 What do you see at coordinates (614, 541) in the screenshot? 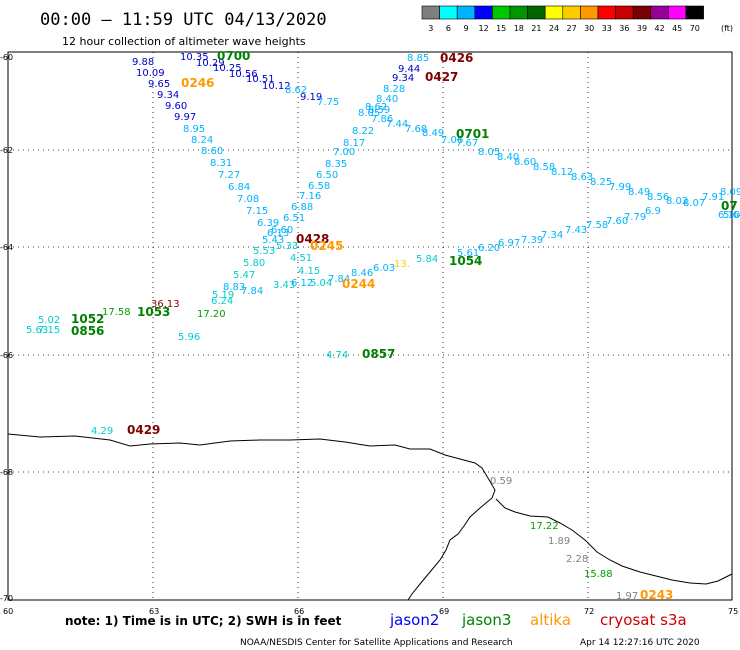
I see `antarctic-coastline-east` at bounding box center [614, 541].